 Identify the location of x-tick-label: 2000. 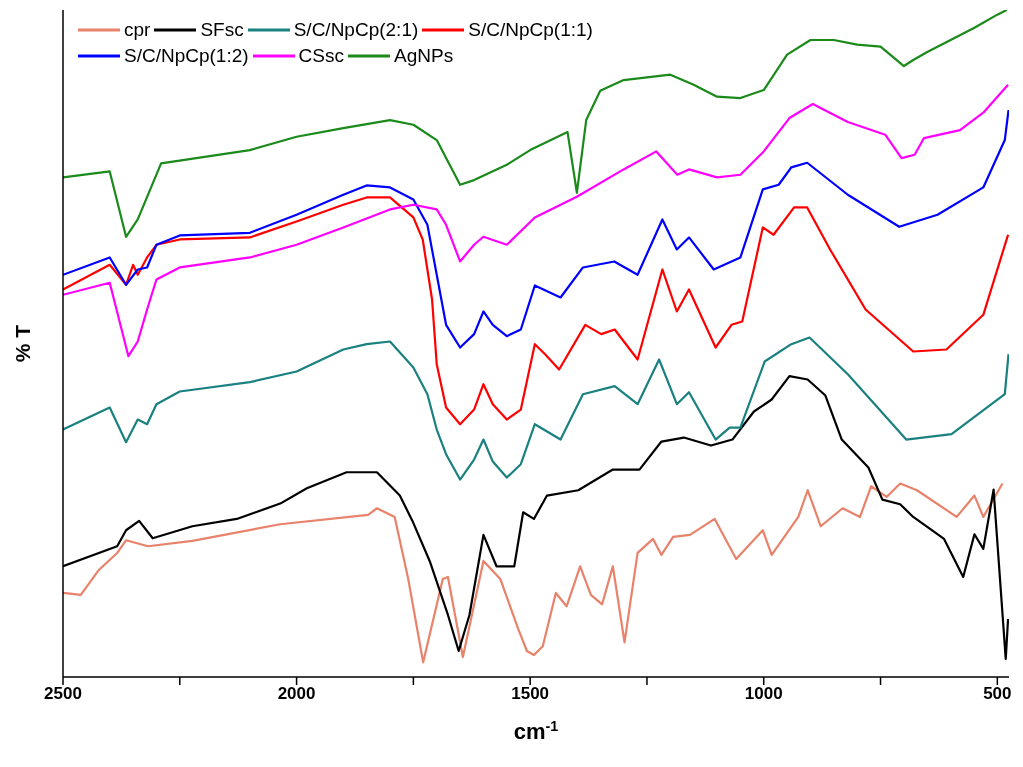
(296, 694).